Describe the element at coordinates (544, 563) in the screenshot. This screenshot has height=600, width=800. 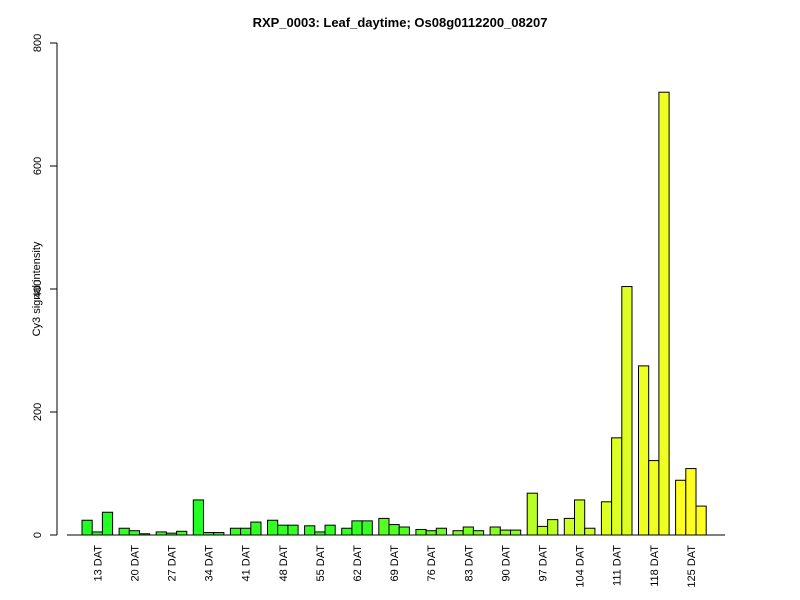
I see `x-tick-label: 97 DAT` at that location.